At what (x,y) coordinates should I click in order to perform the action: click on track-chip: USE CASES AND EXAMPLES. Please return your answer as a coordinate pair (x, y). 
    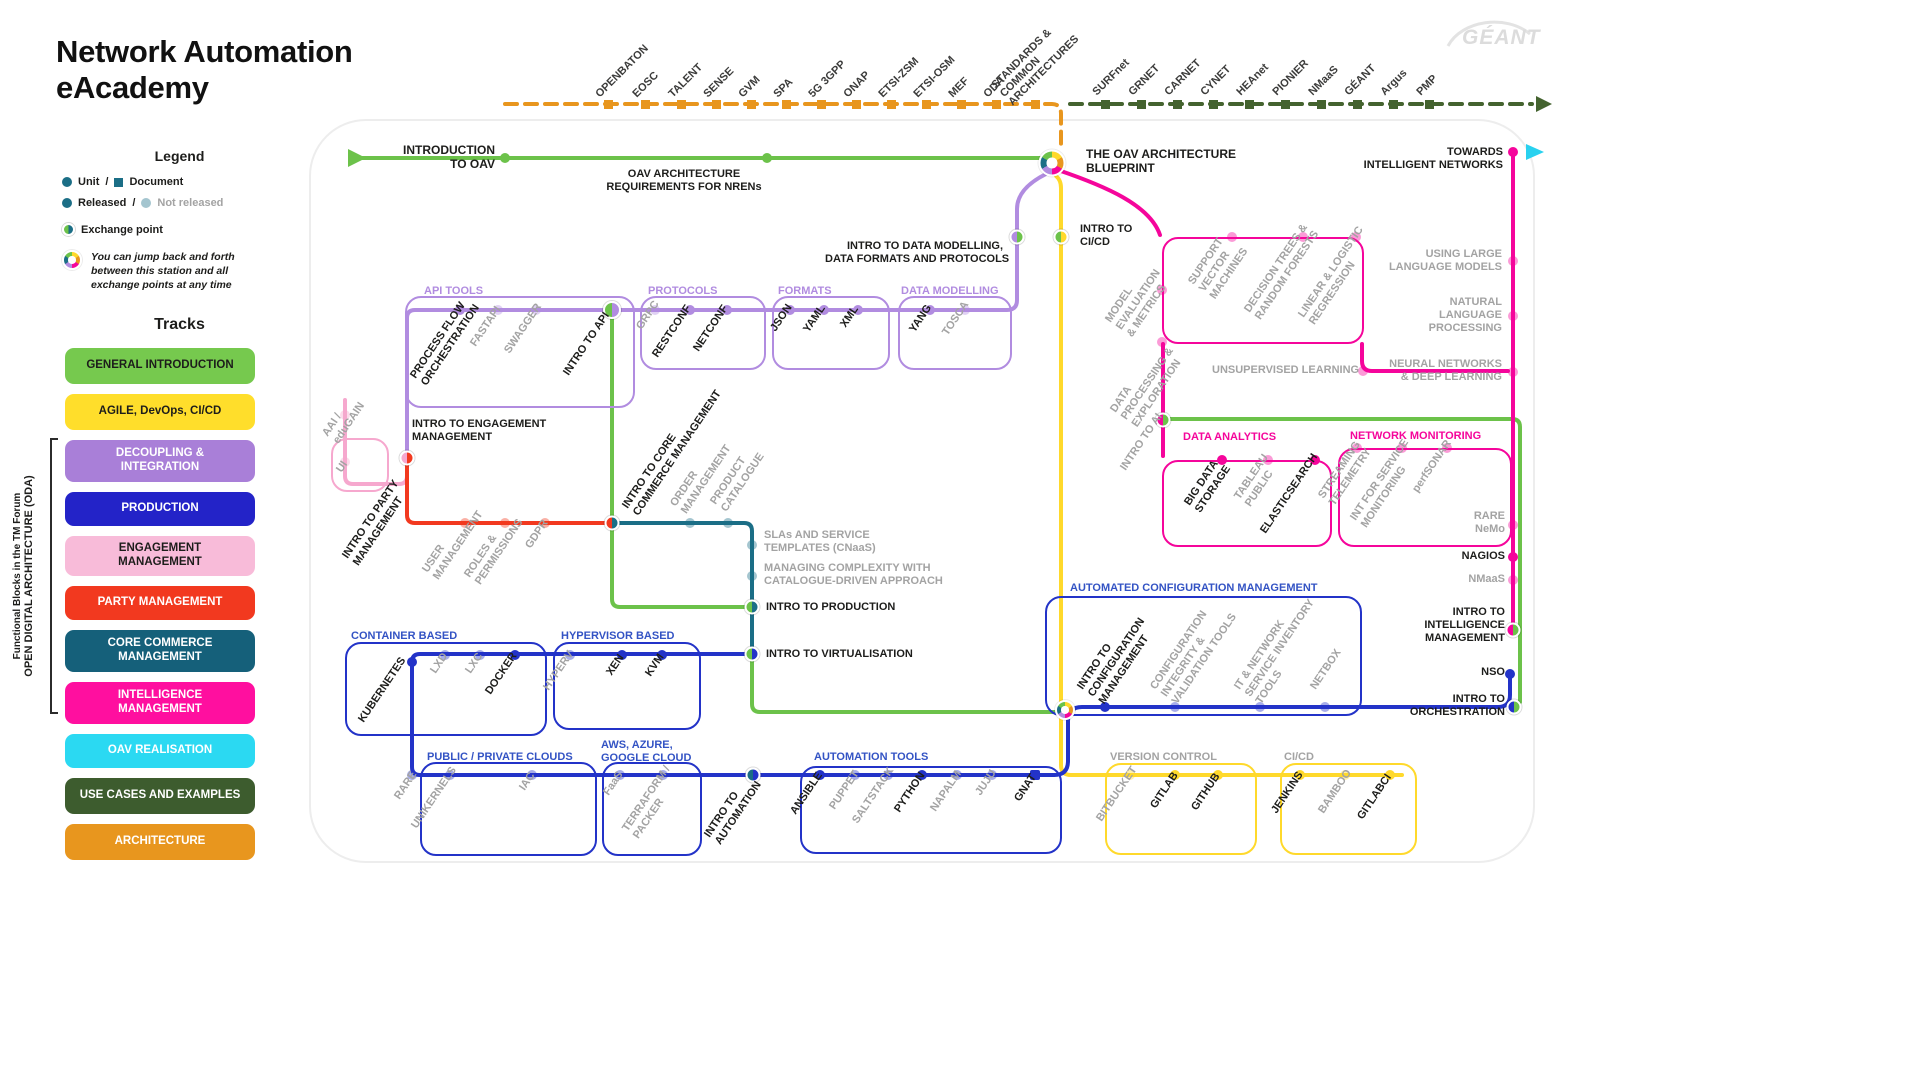
    Looking at the image, I should click on (160, 796).